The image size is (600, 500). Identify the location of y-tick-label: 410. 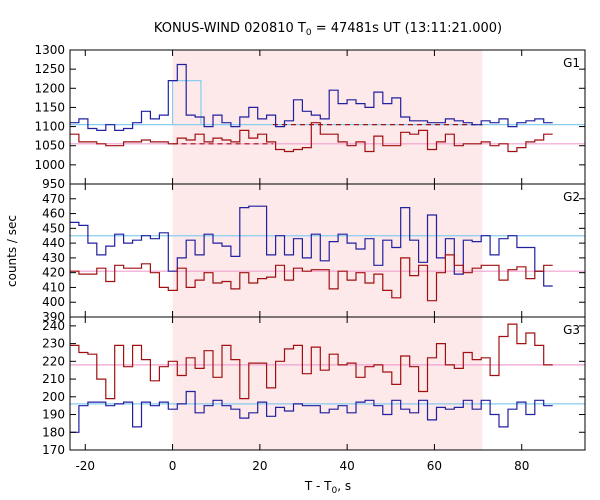
(53, 287).